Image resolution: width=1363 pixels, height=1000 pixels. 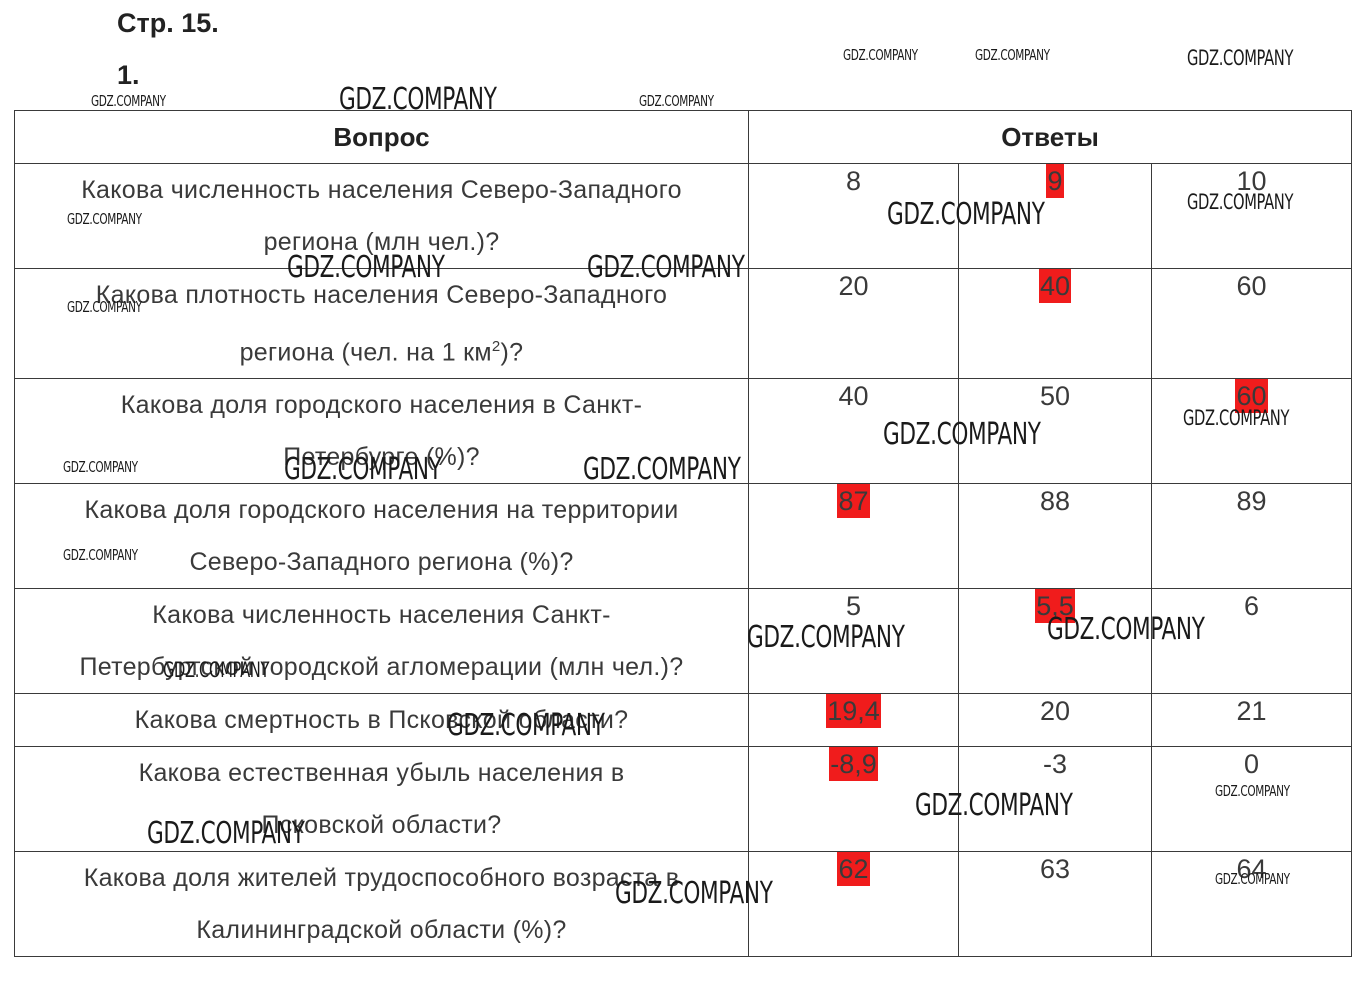 I want to click on answer-cell: 64, so click(x=1251, y=904).